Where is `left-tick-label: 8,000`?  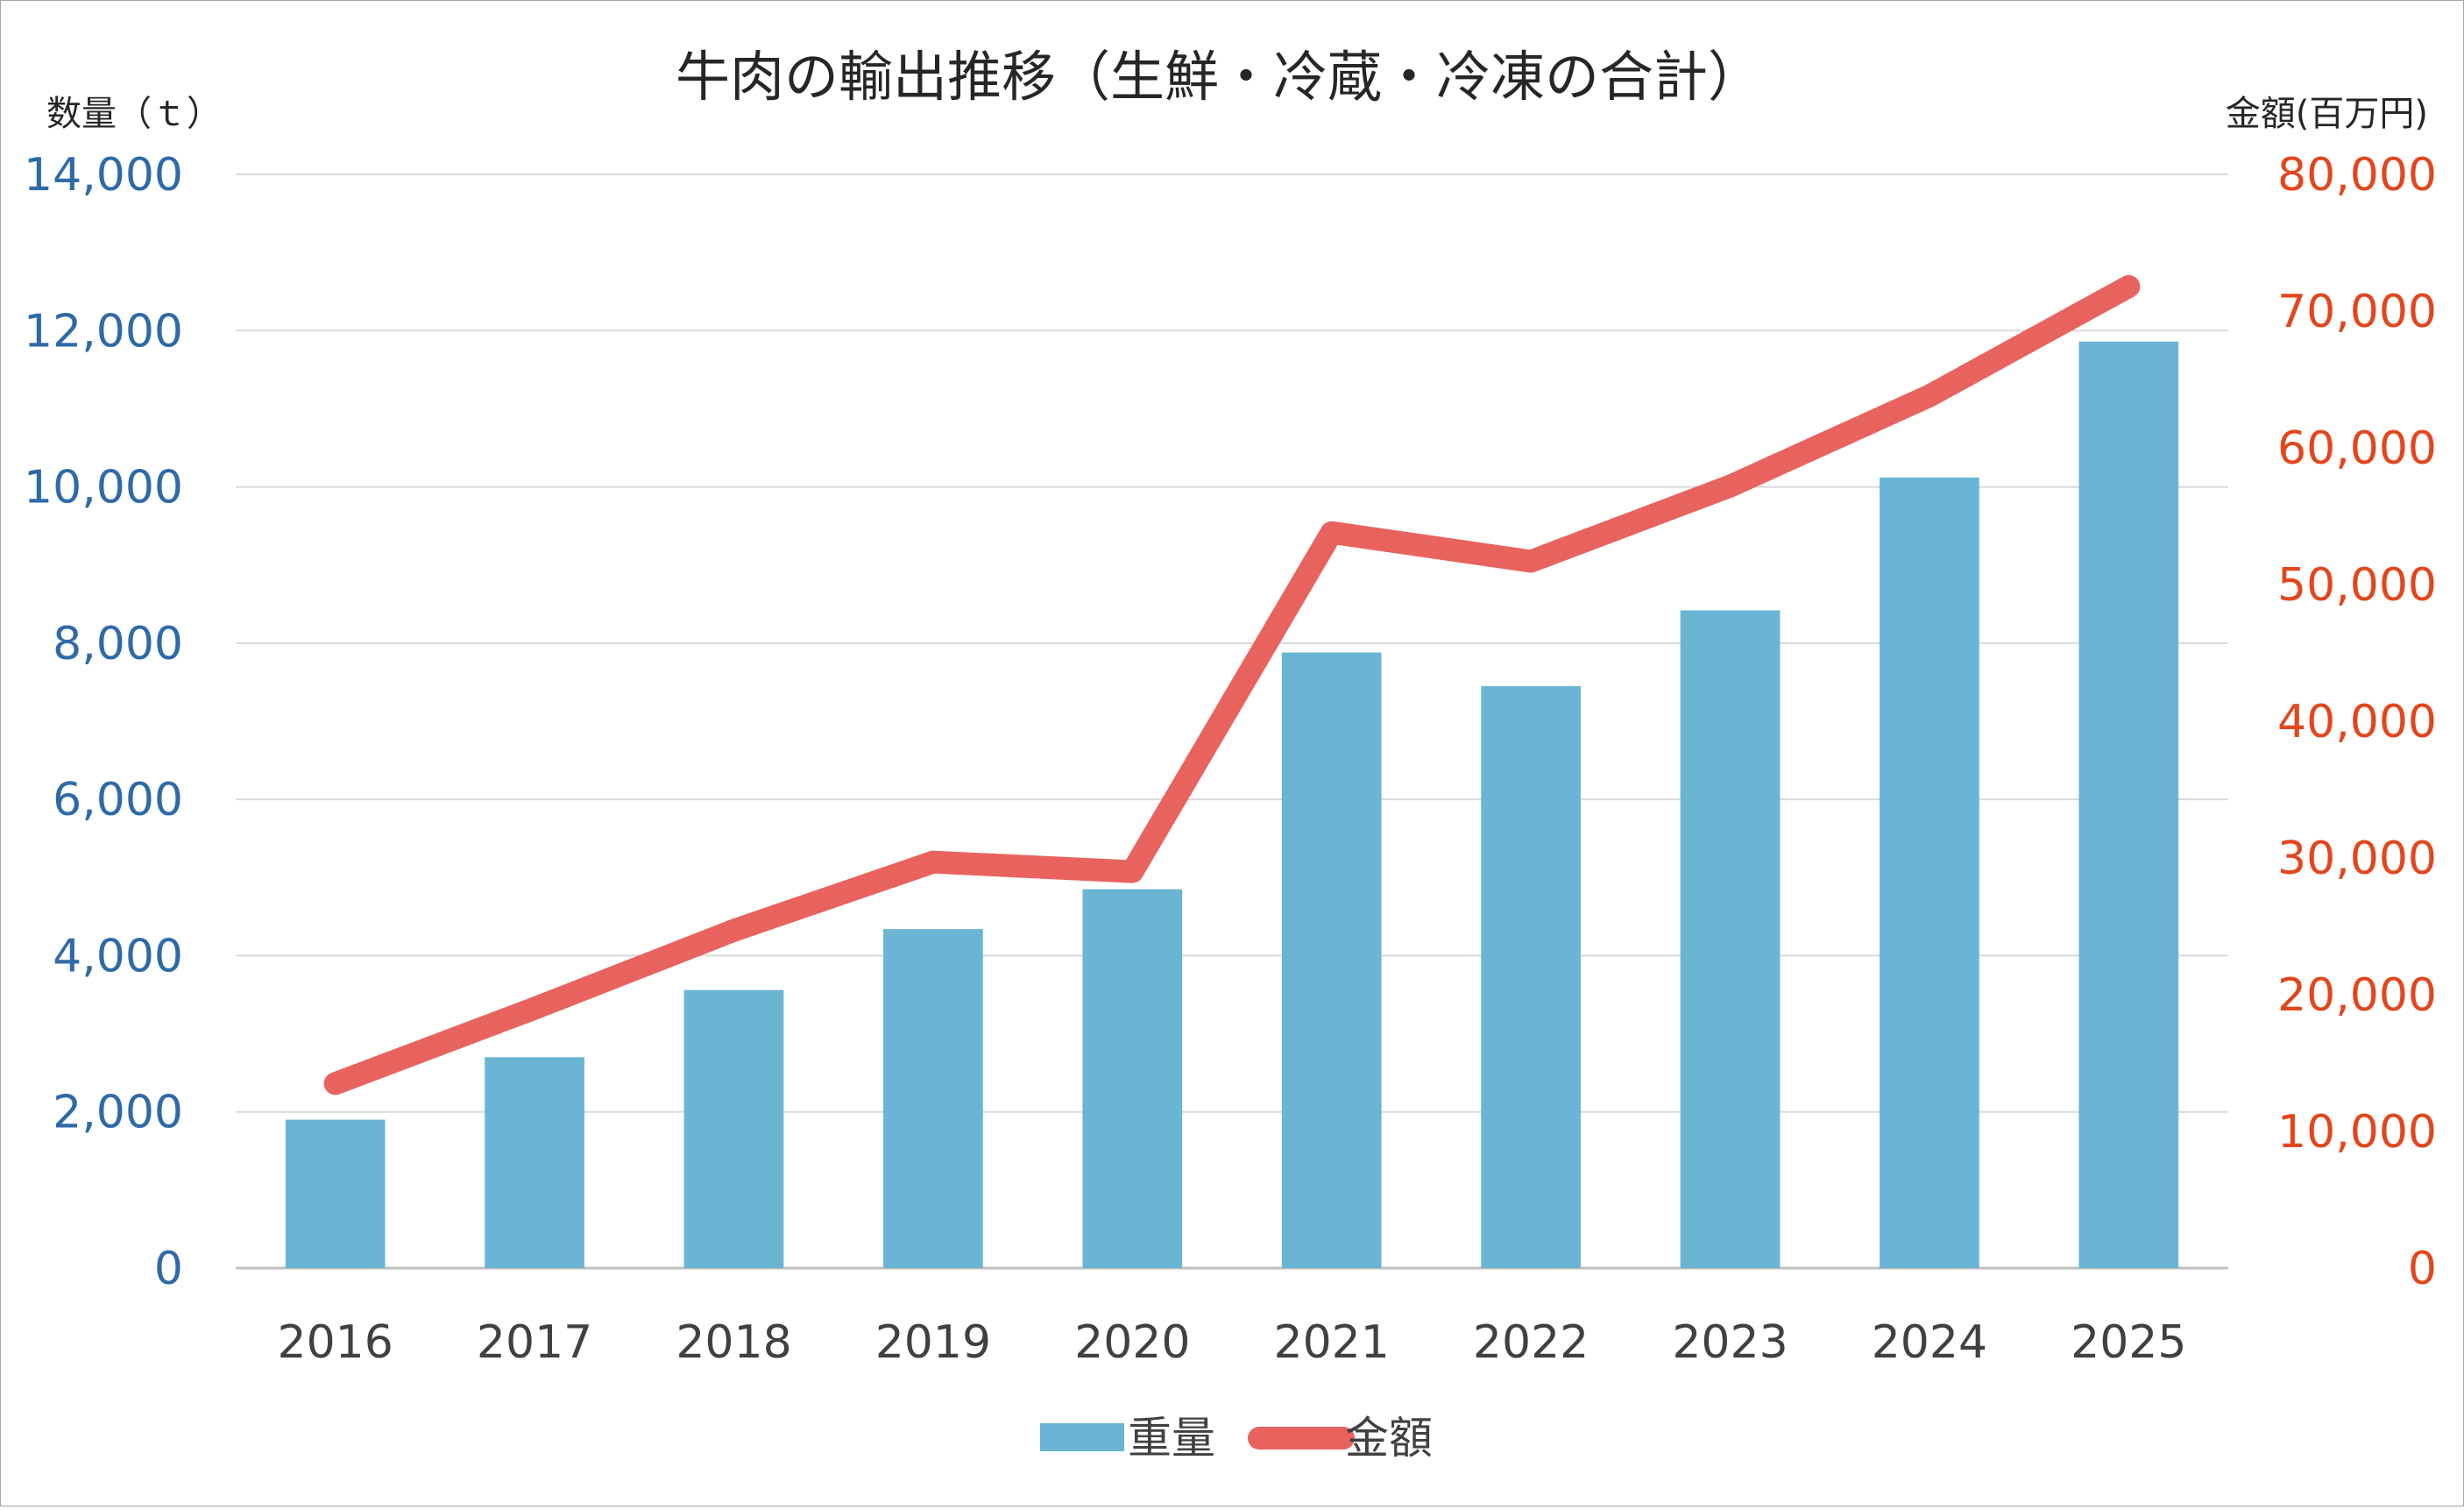 left-tick-label: 8,000 is located at coordinates (118, 644).